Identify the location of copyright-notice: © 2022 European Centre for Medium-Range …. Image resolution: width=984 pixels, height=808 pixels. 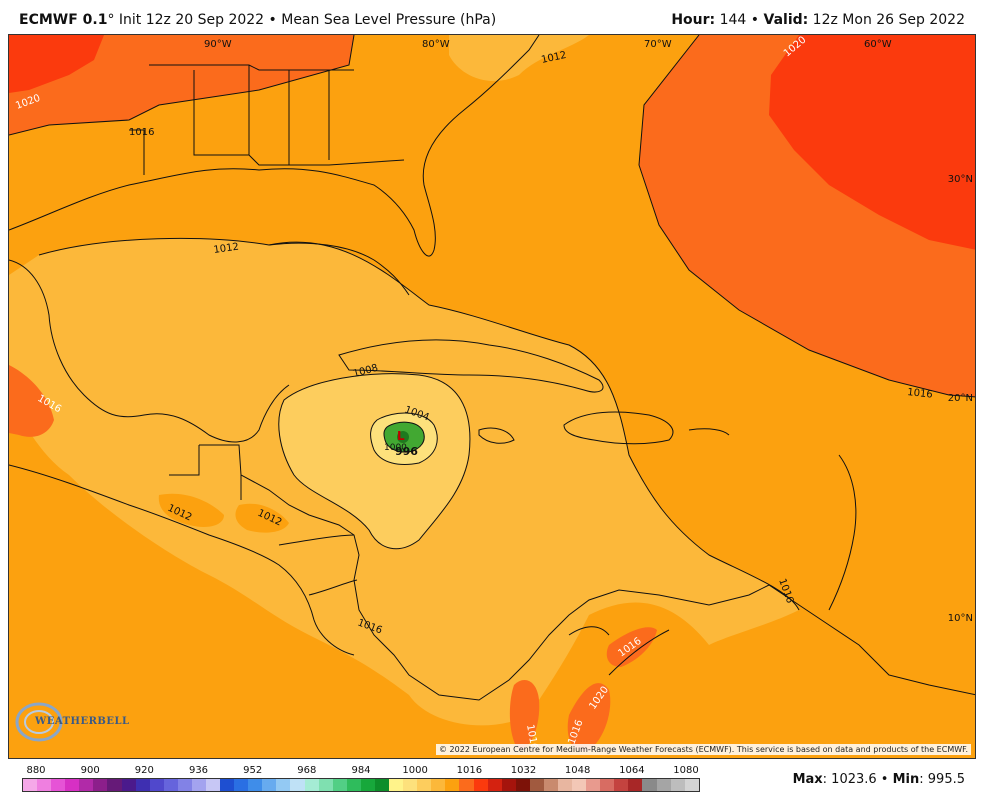
(703, 749).